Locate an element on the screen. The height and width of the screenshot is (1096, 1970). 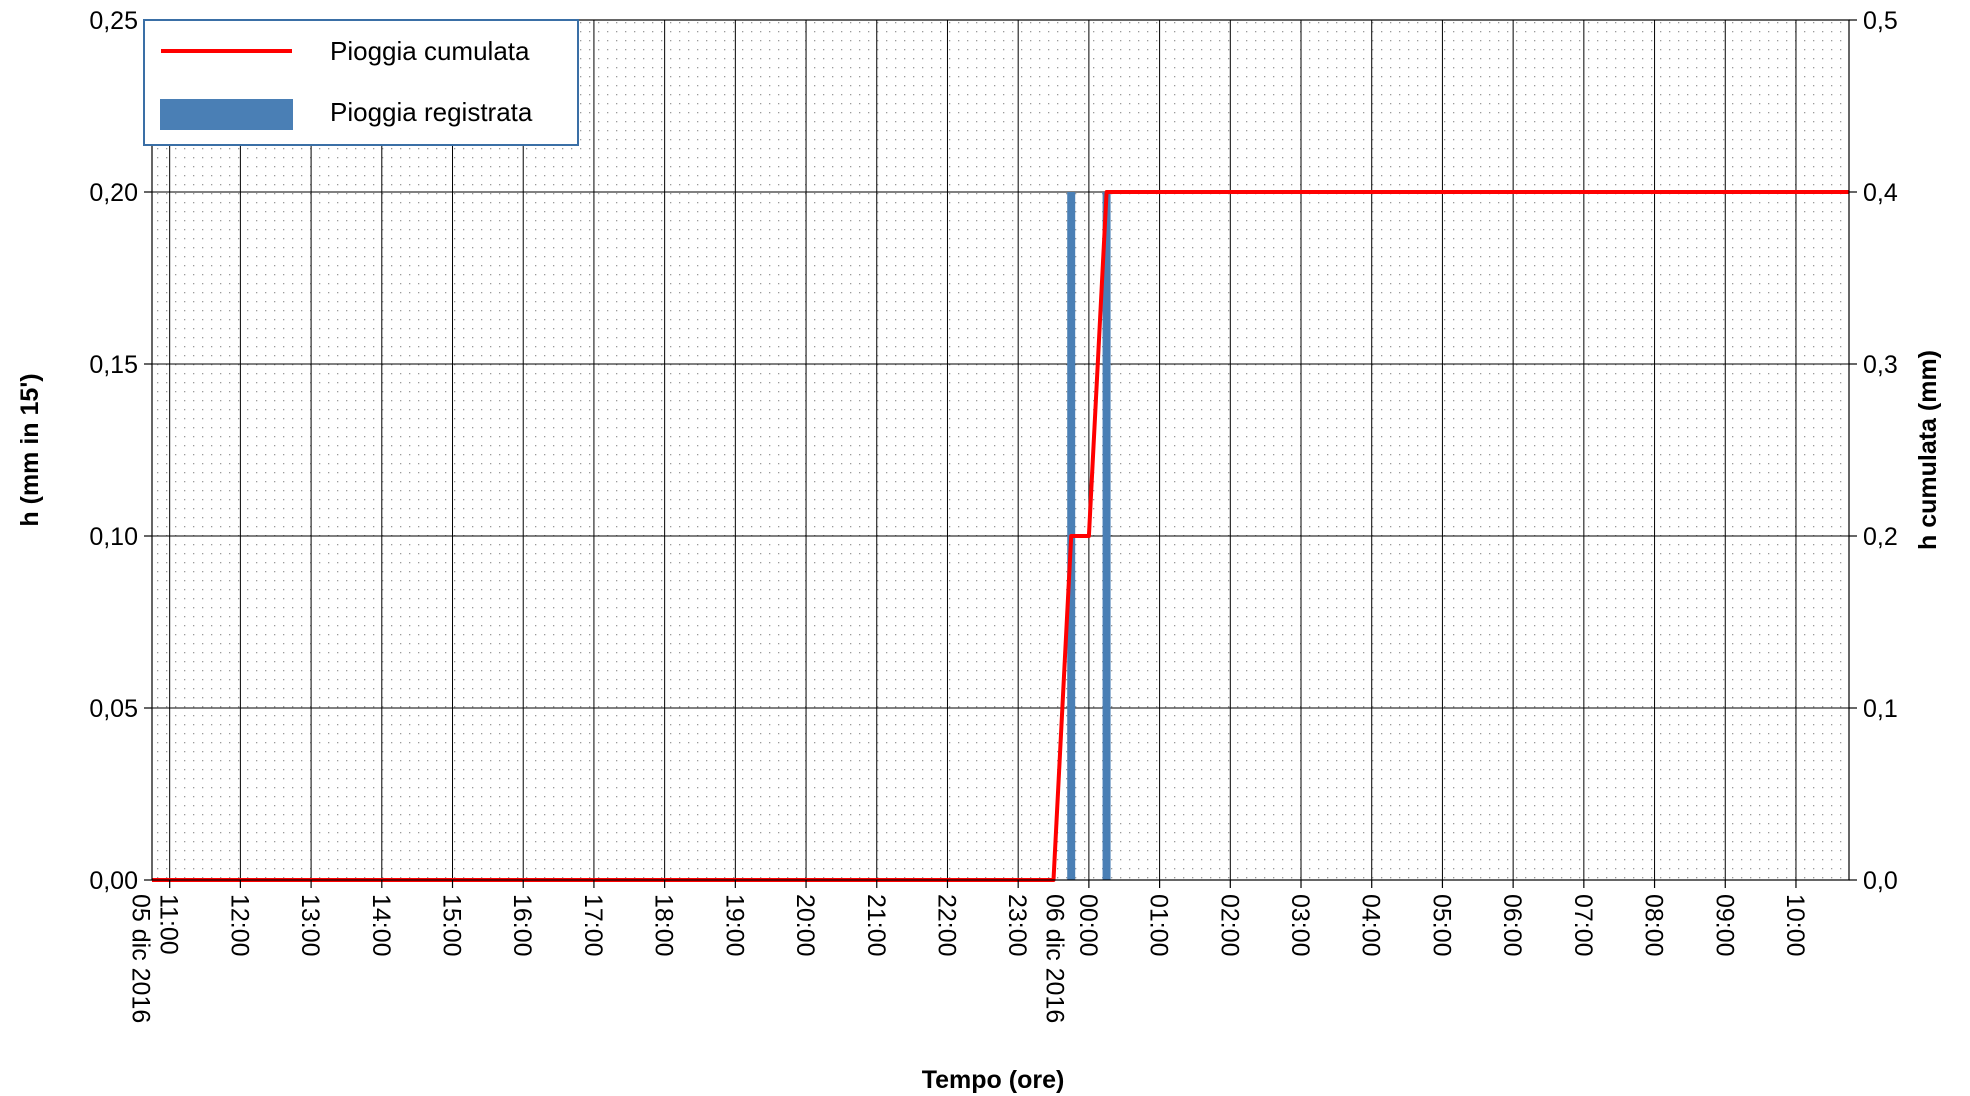
x-tick-label: 16:00 is located at coordinates (522, 925).